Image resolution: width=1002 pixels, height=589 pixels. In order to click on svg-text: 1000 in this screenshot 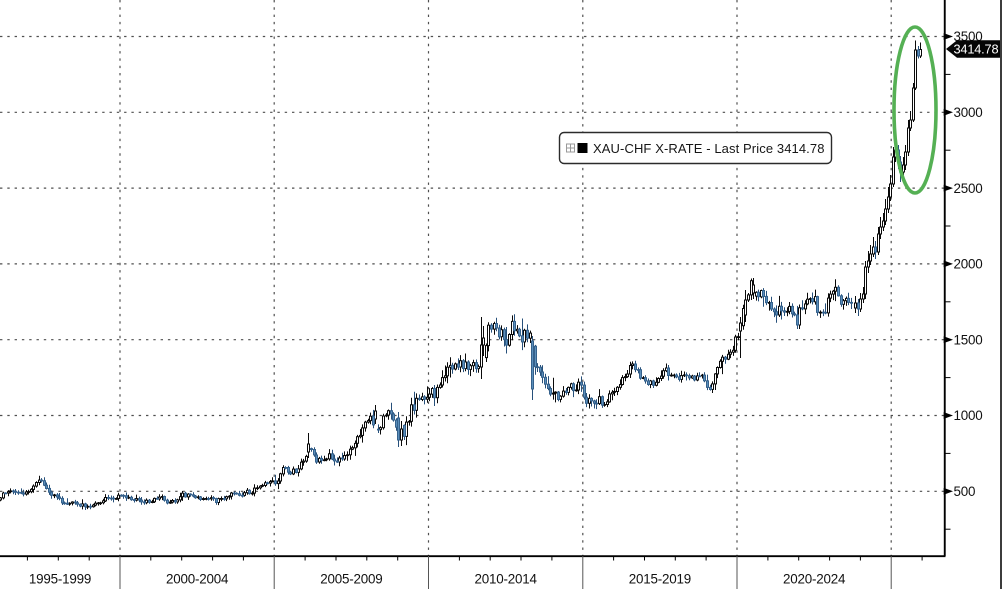, I will do `click(968, 415)`.